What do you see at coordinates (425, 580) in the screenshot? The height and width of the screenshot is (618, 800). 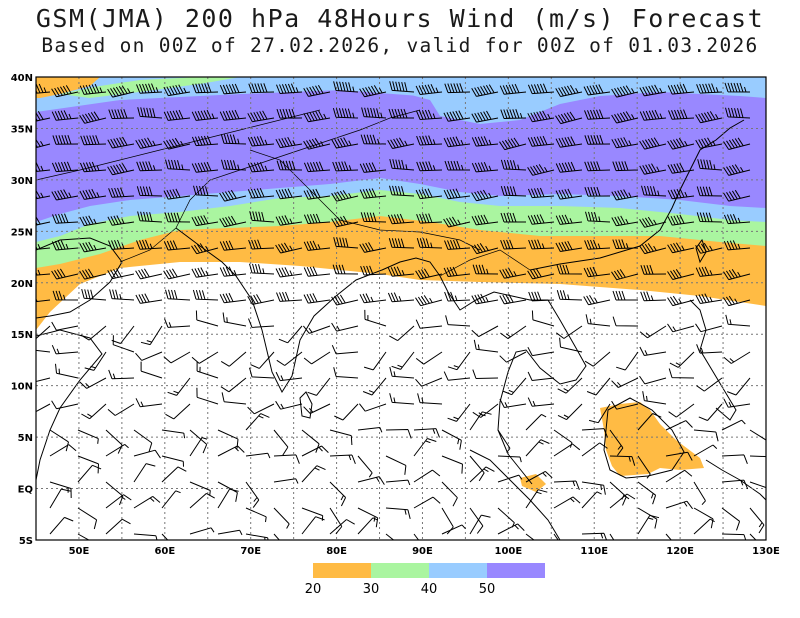 I see `color-legend: 20 30 40 50` at bounding box center [425, 580].